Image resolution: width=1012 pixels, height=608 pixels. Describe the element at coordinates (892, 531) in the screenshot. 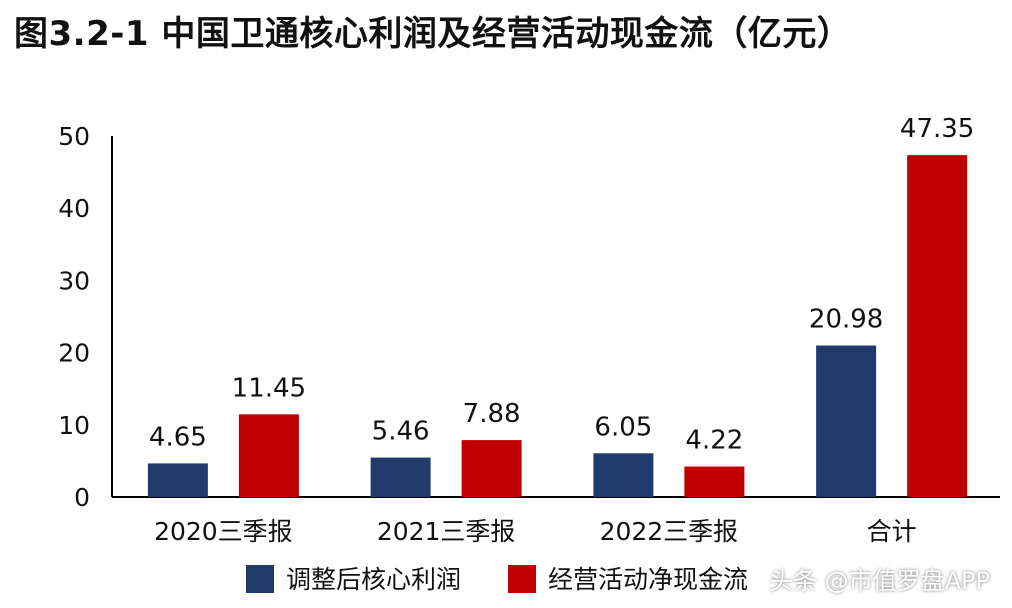

I see `x-tick-label: 合计` at that location.